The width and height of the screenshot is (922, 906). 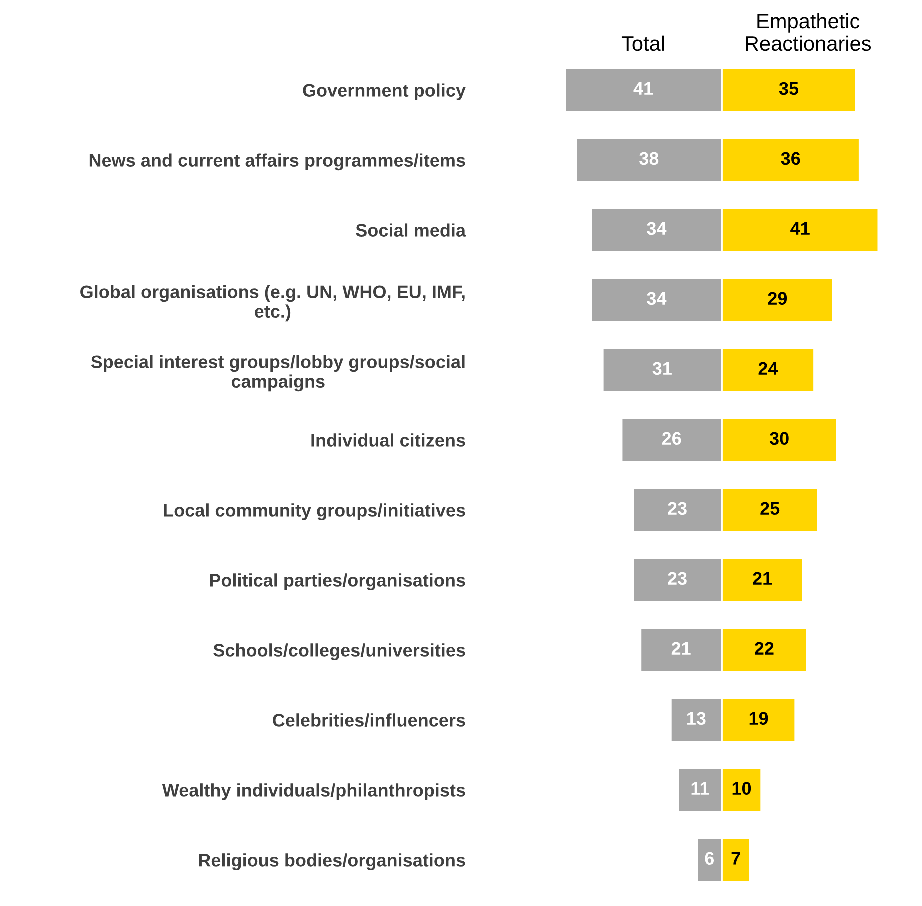 What do you see at coordinates (672, 439) in the screenshot?
I see `data-label: 26` at bounding box center [672, 439].